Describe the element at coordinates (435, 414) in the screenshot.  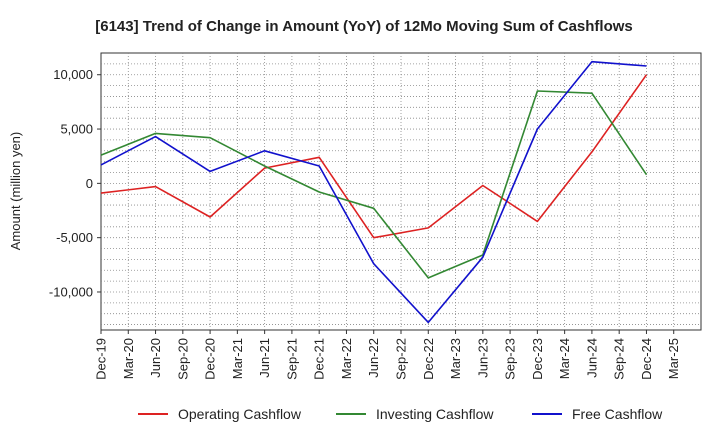
I see `legend-label: Investing Cashflow` at that location.